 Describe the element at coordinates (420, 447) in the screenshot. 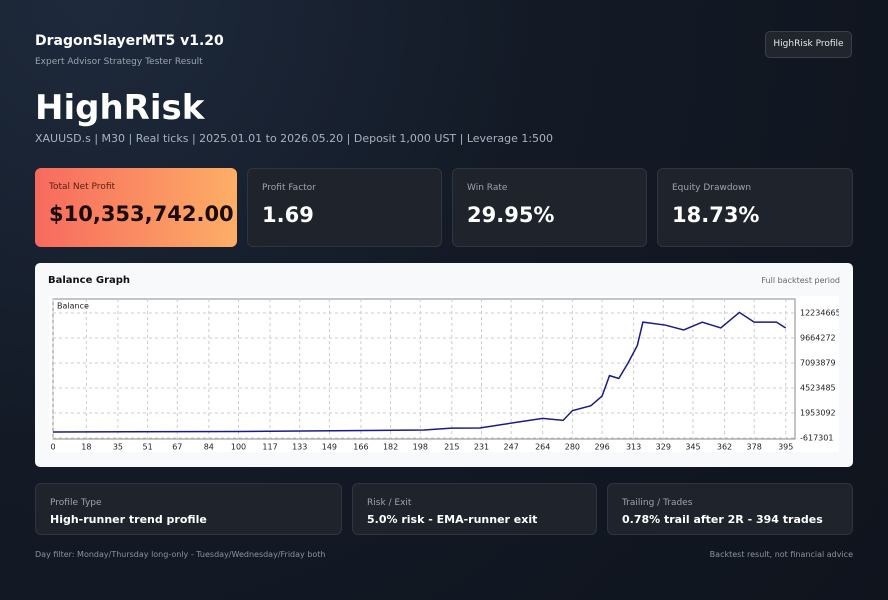

I see `x-tick-label: 198` at that location.